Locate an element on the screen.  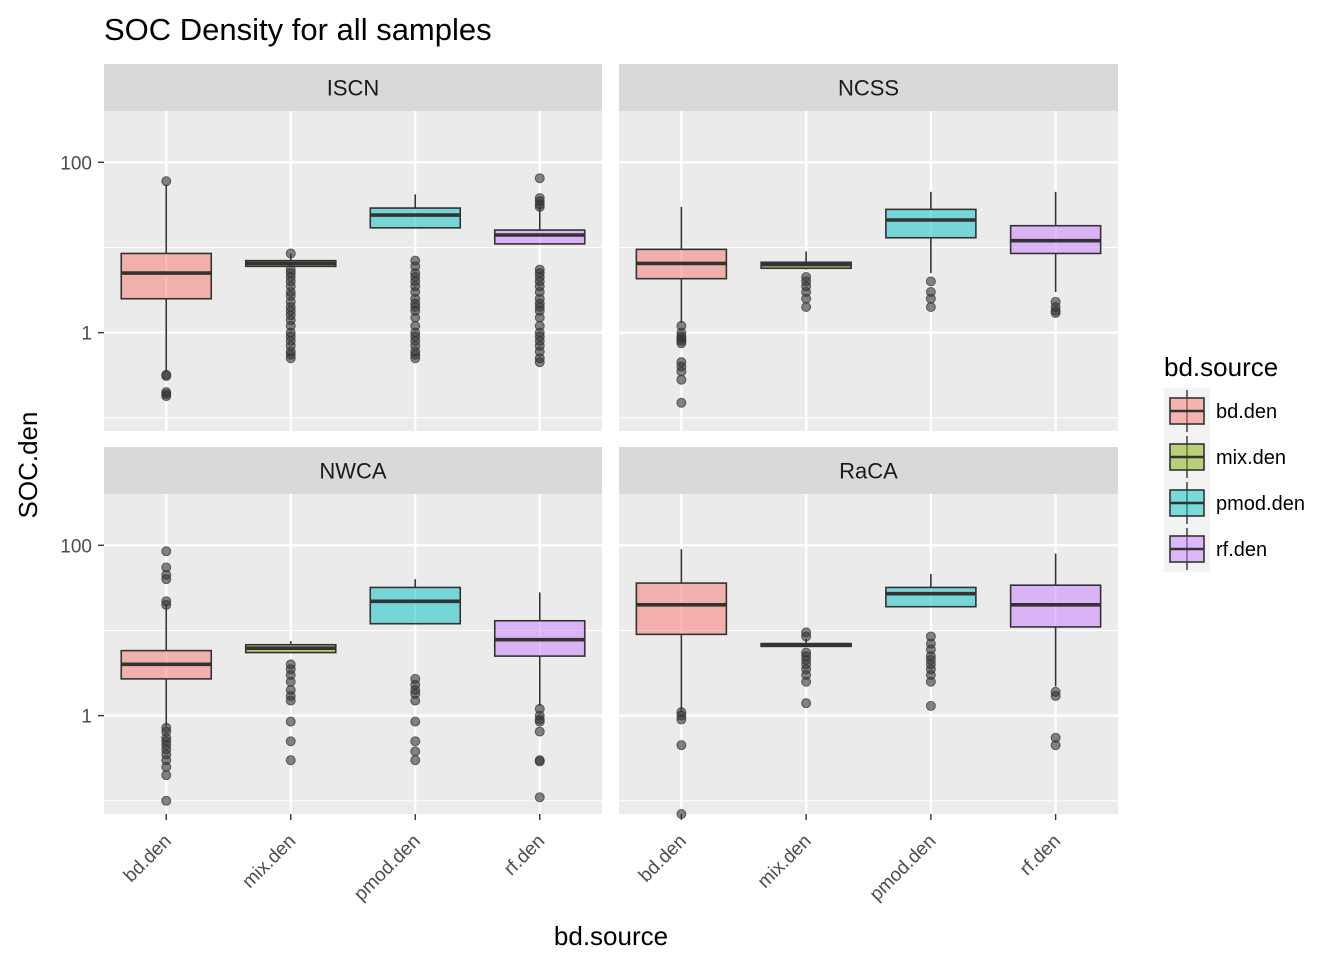
legend-label: rf.den is located at coordinates (1241, 550).